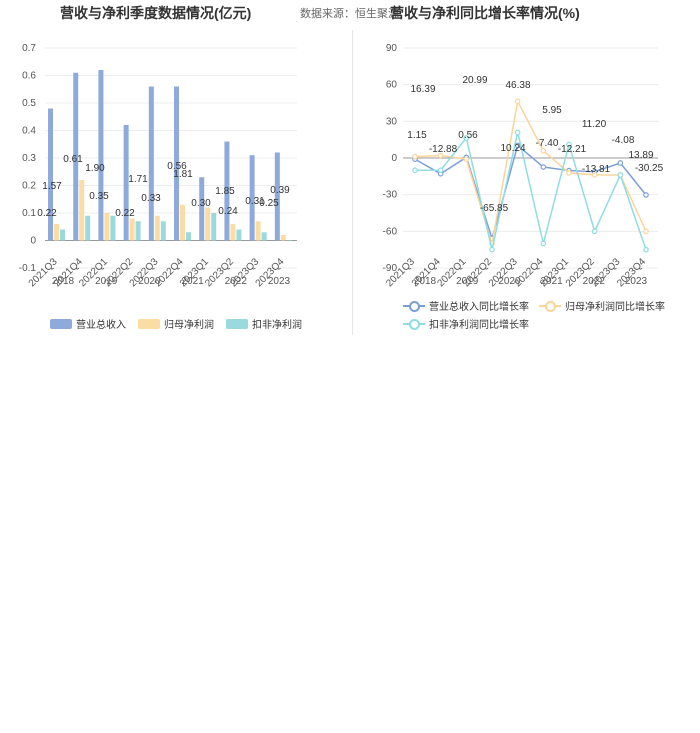  I want to click on year-label: 2022, so click(594, 281).